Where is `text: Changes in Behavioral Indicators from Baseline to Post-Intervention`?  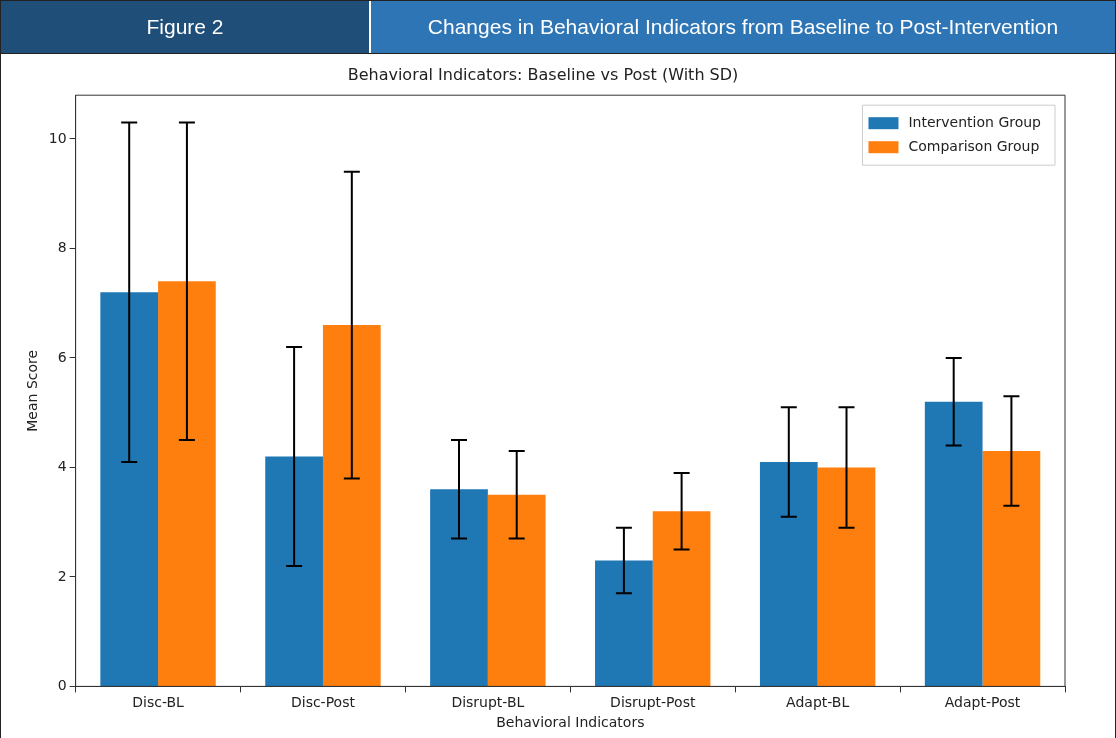 text: Changes in Behavioral Indicators from Baseline to Post-Intervention is located at coordinates (743, 27).